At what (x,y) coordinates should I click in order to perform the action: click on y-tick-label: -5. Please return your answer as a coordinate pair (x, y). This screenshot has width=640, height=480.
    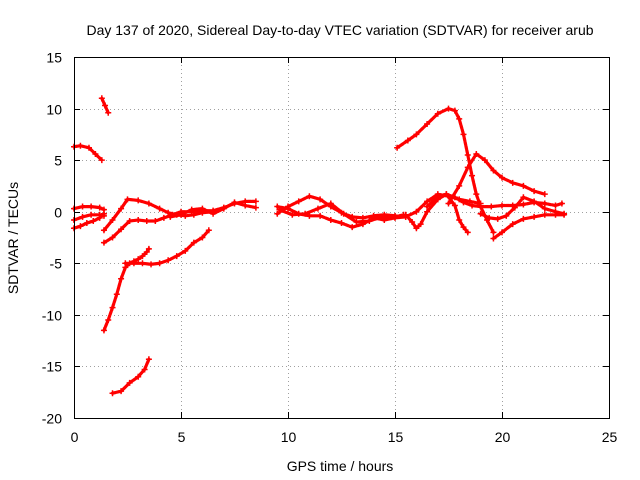
    Looking at the image, I should click on (56, 264).